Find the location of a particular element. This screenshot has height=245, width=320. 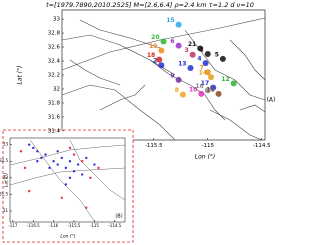

point-label: 14 is located at coordinates (203, 73).